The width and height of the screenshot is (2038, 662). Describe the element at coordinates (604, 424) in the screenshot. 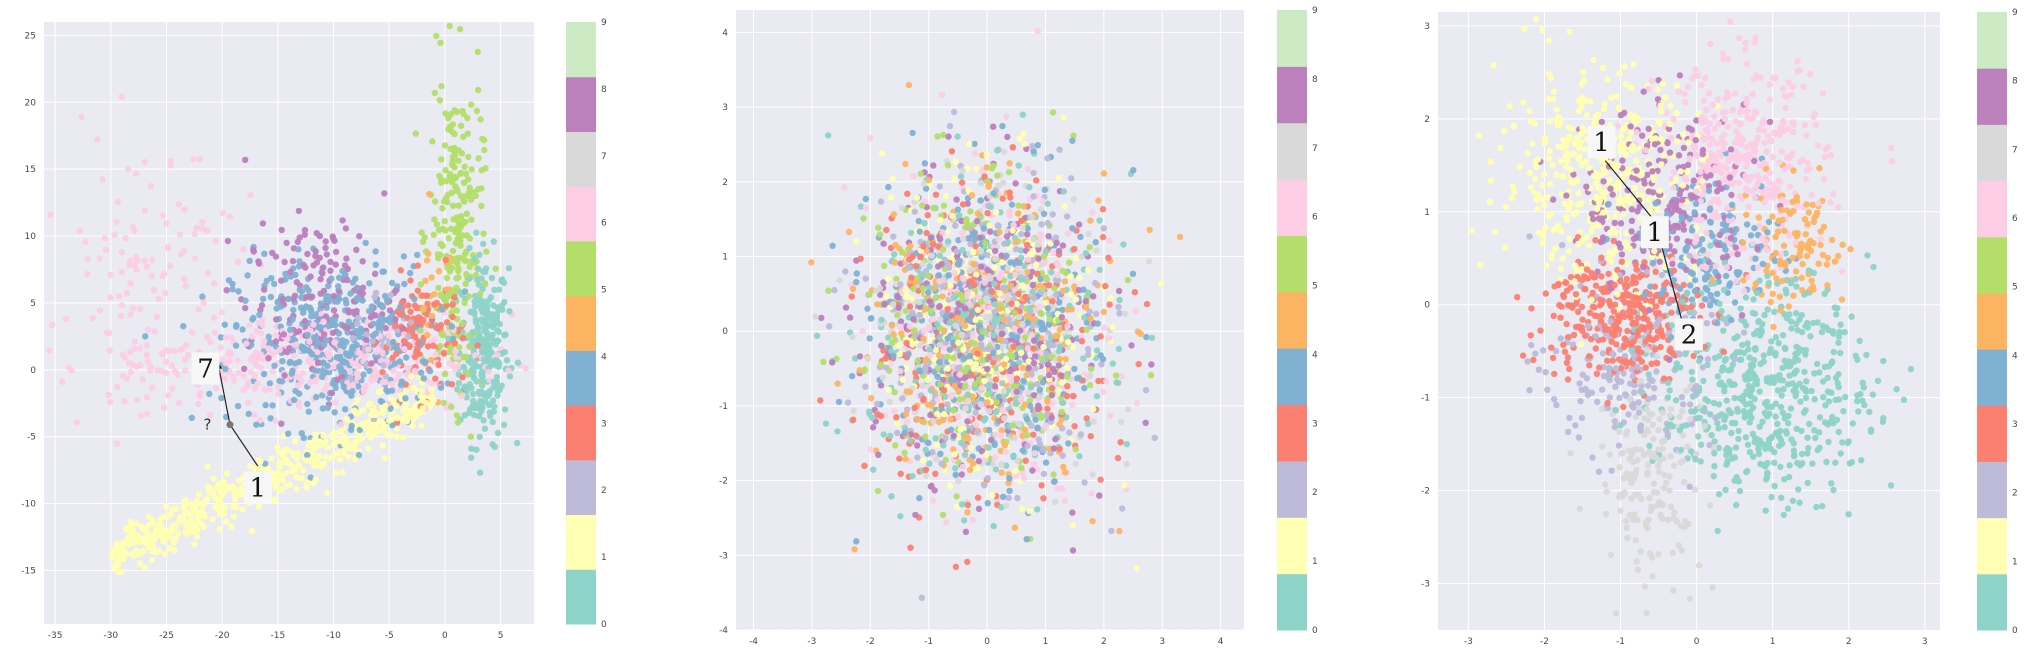

I see `colorbar-tick-label: 3` at that location.